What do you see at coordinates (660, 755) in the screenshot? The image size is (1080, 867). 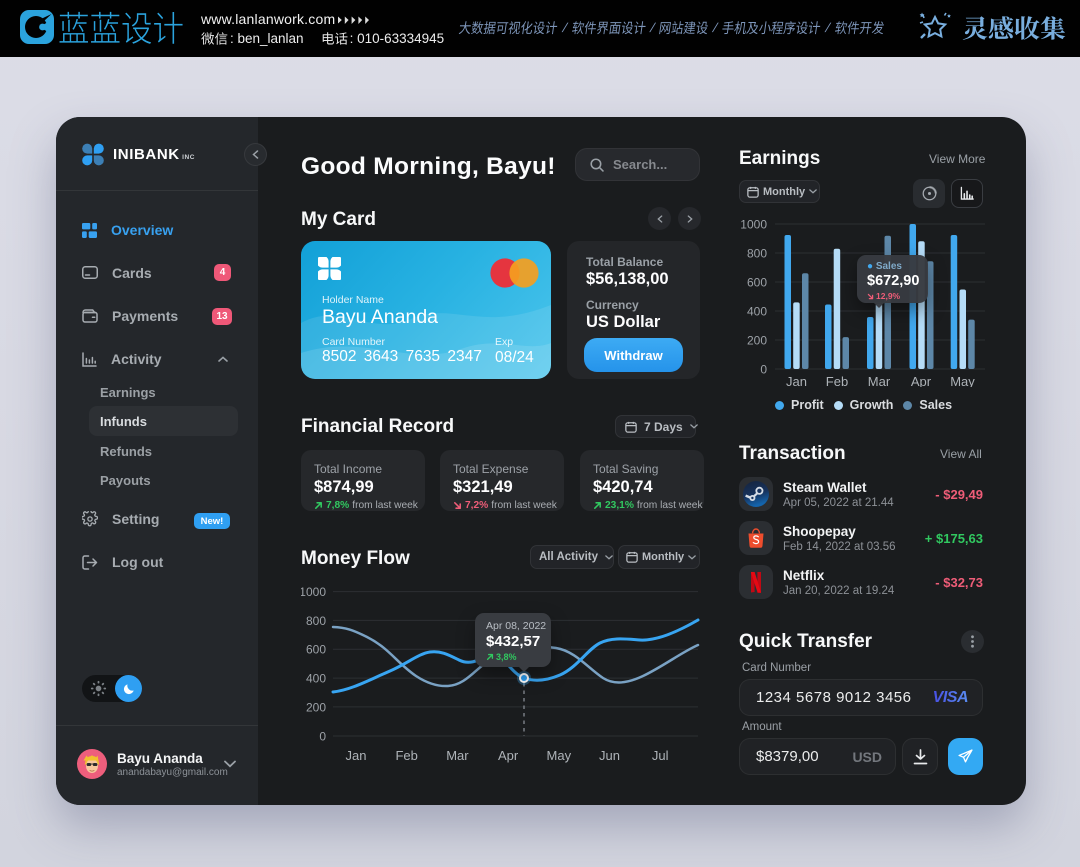 I see `svg-text: Jul` at bounding box center [660, 755].